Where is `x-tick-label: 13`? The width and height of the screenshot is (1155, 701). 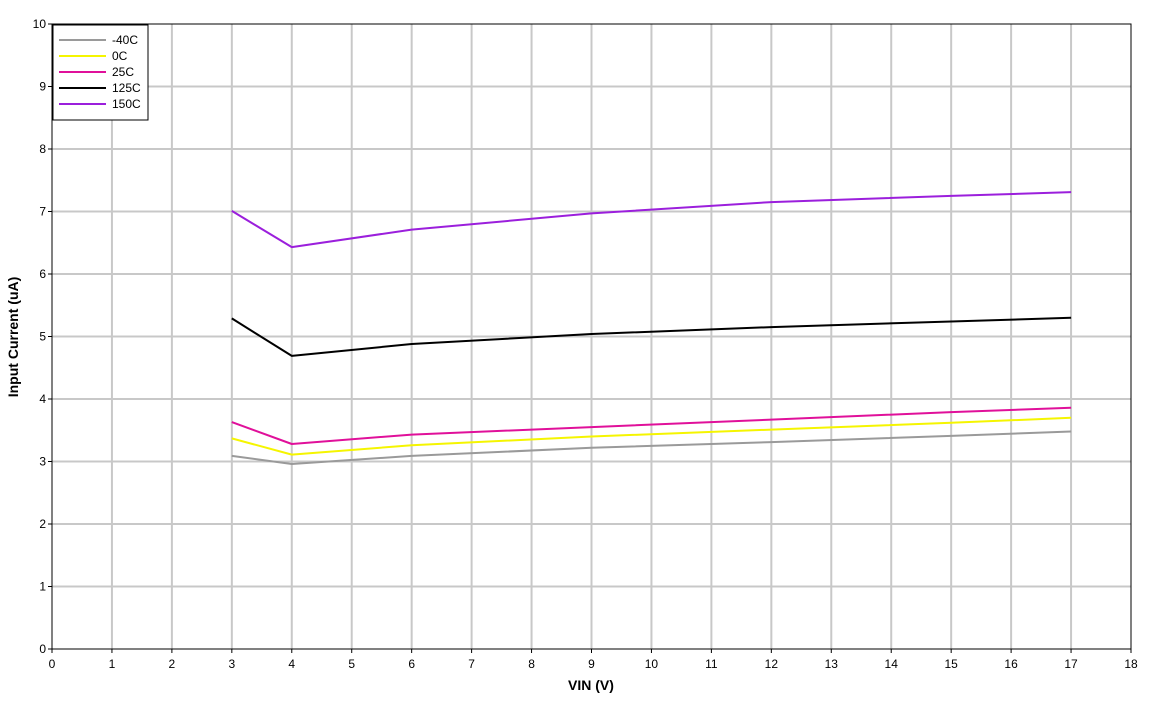 x-tick-label: 13 is located at coordinates (832, 664).